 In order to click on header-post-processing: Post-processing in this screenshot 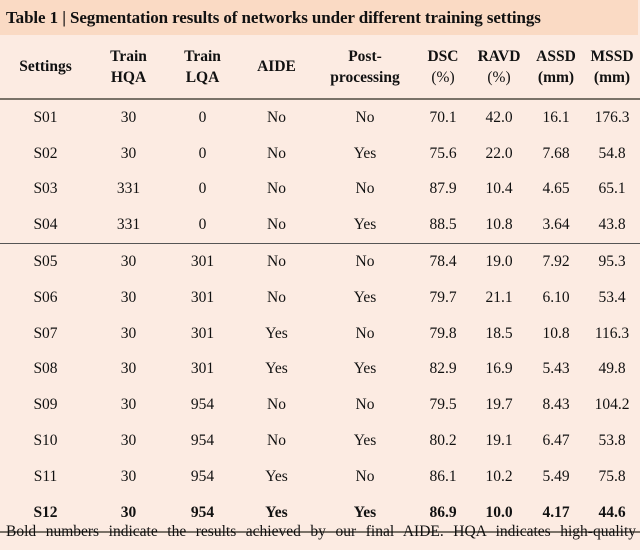, I will do `click(365, 67)`.